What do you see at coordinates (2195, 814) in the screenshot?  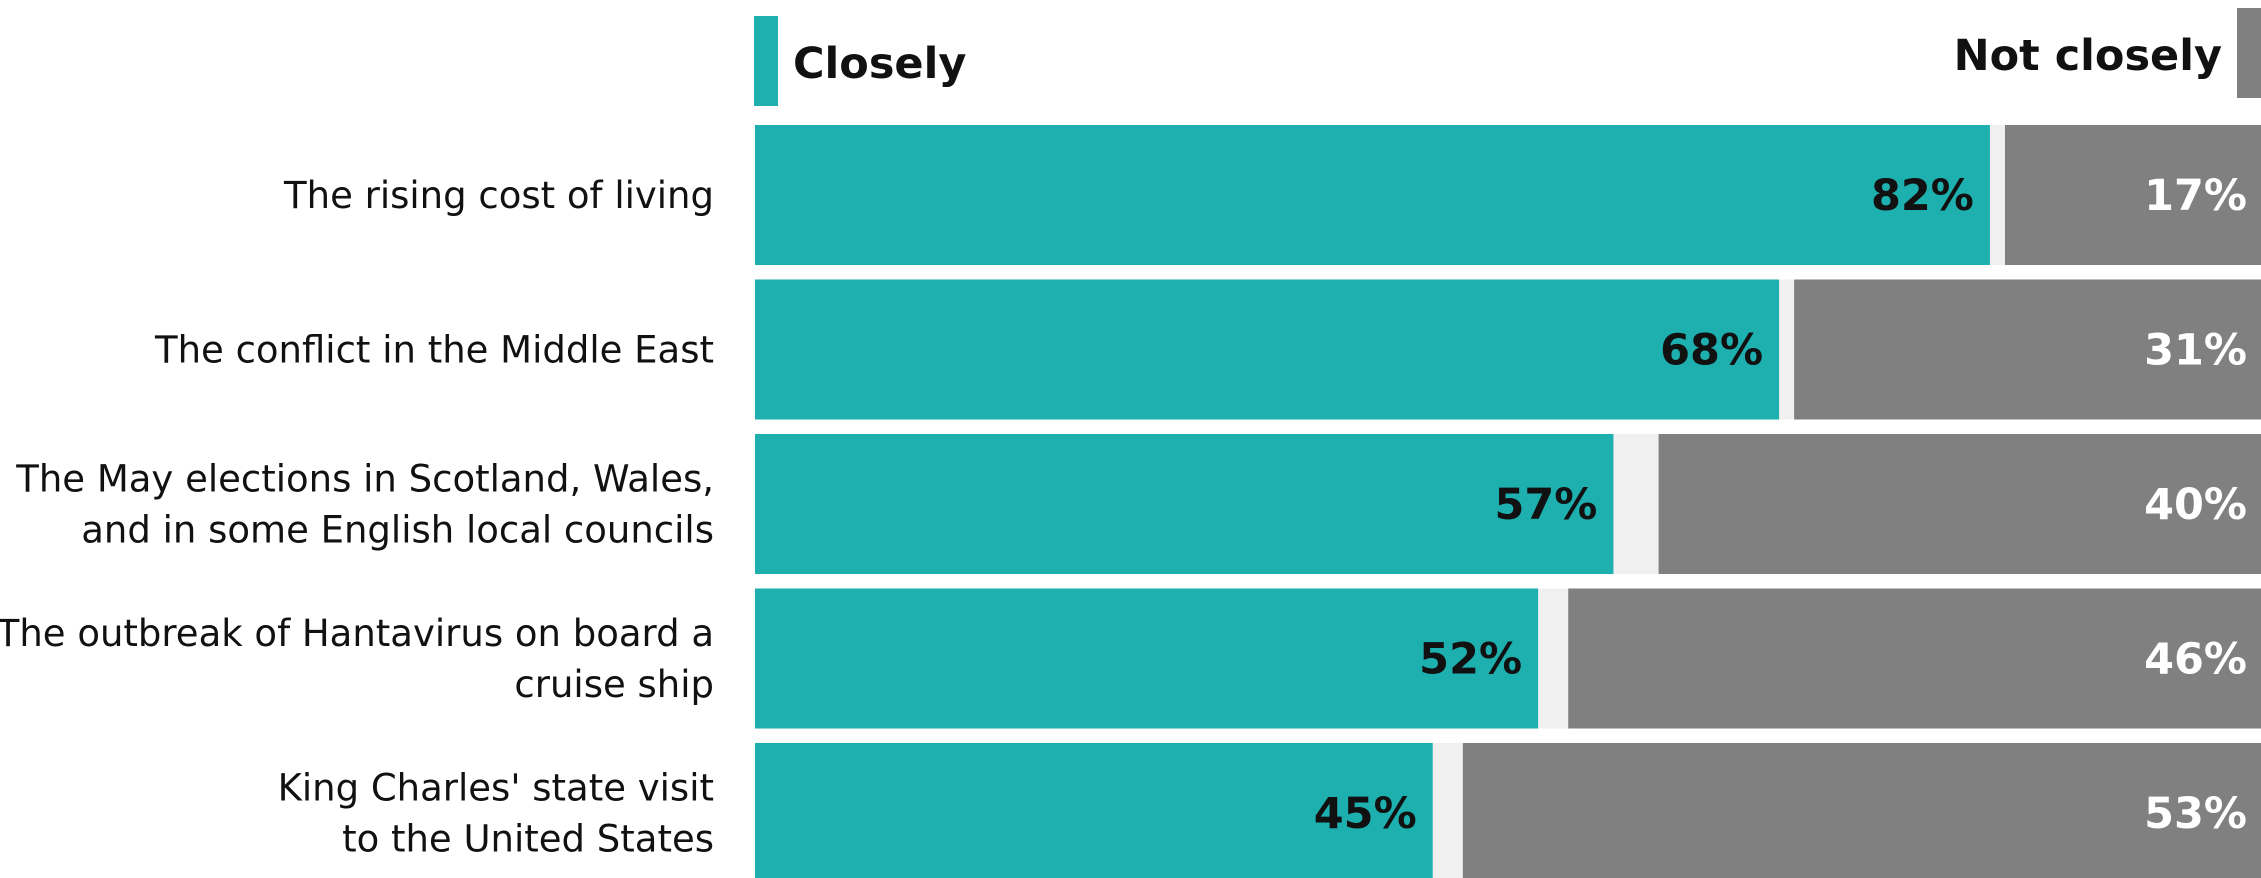 I see `data-label-not-closely: 53%` at bounding box center [2195, 814].